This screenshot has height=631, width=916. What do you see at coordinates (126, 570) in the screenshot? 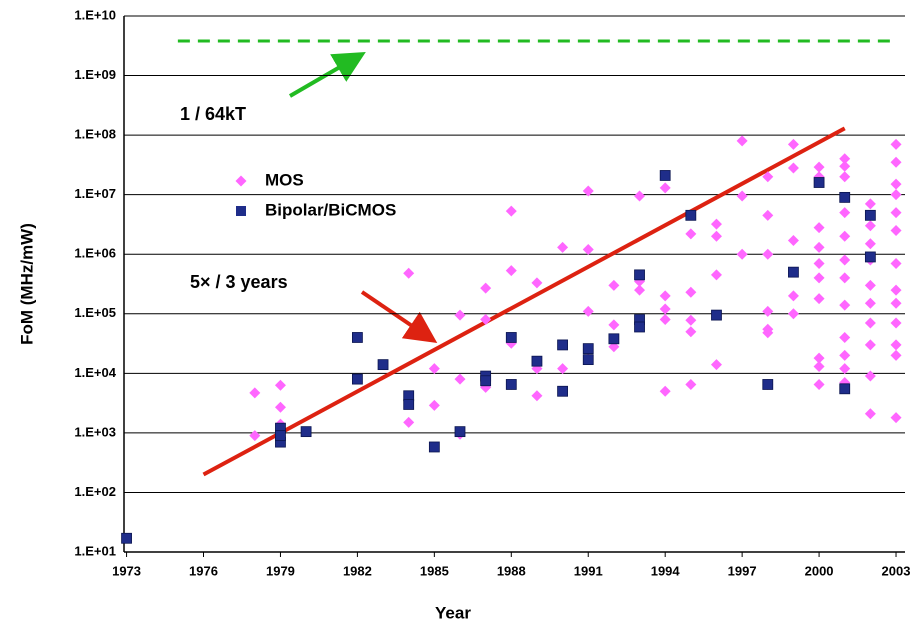
I see `x-tick-label: 1973` at bounding box center [126, 570].